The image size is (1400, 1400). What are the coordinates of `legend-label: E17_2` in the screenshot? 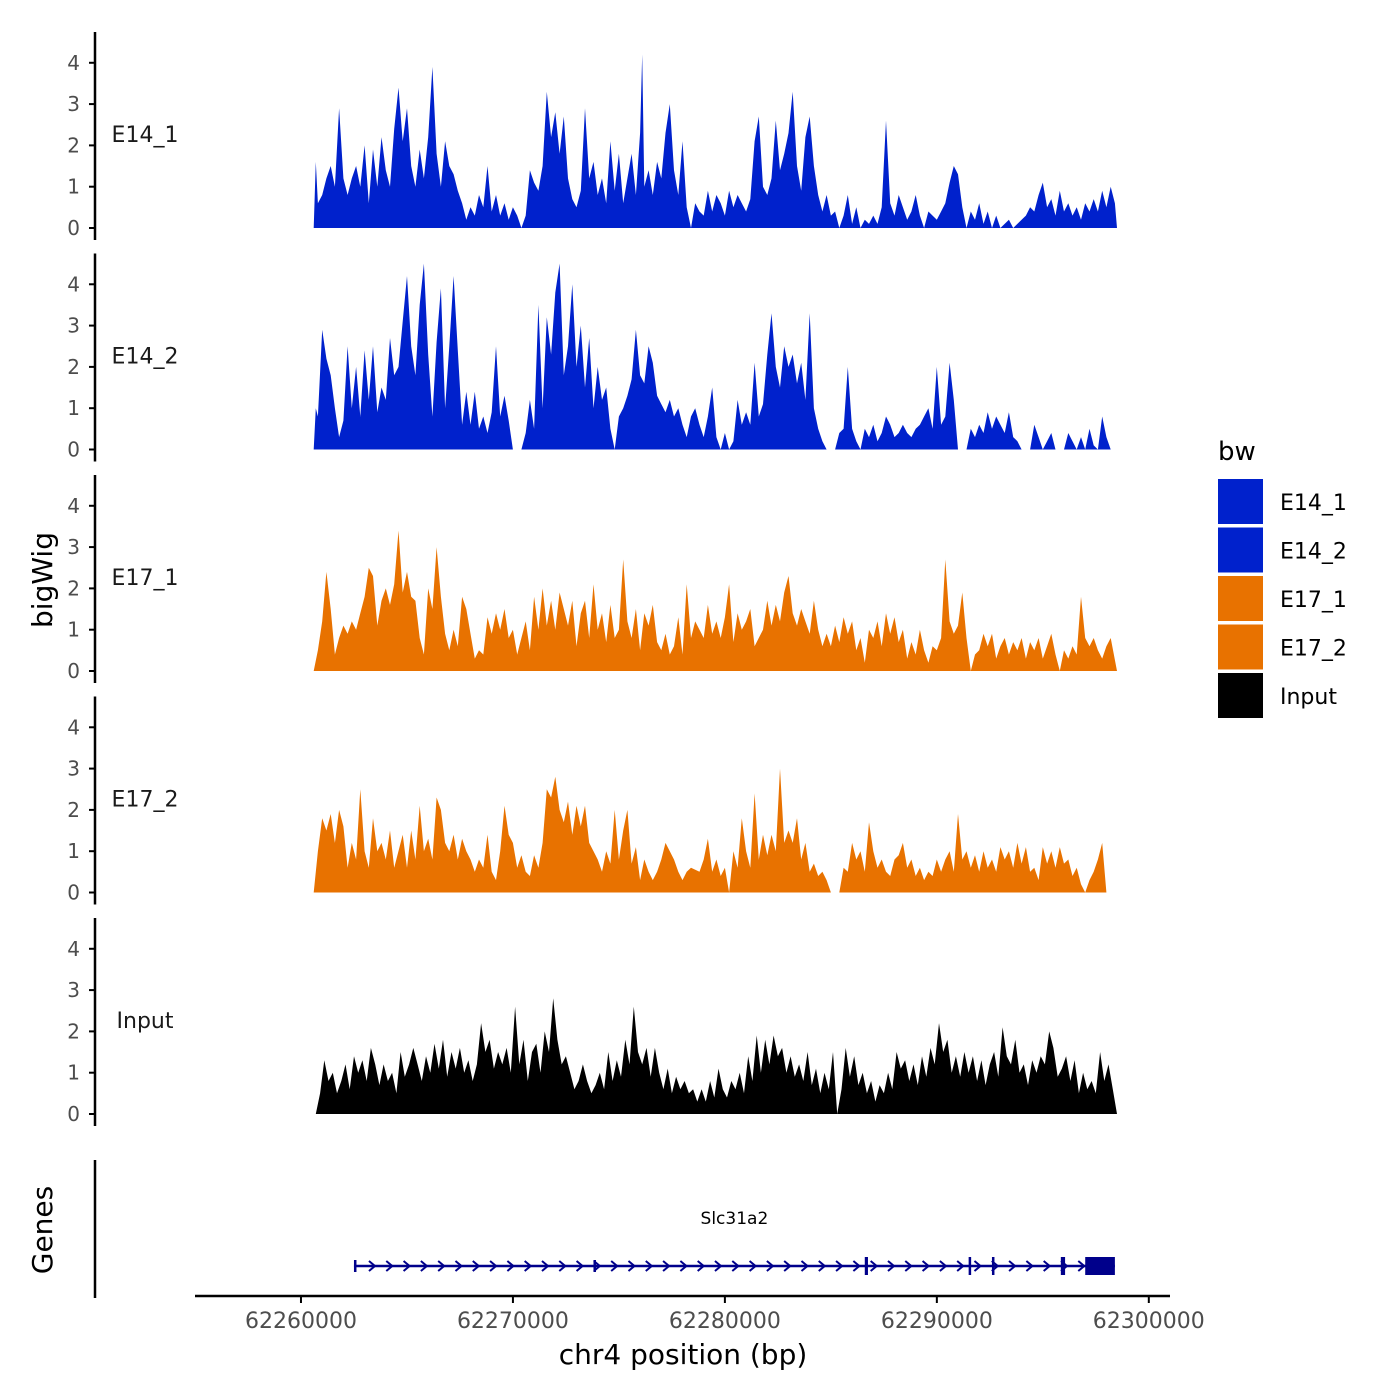 It's located at (1313, 649).